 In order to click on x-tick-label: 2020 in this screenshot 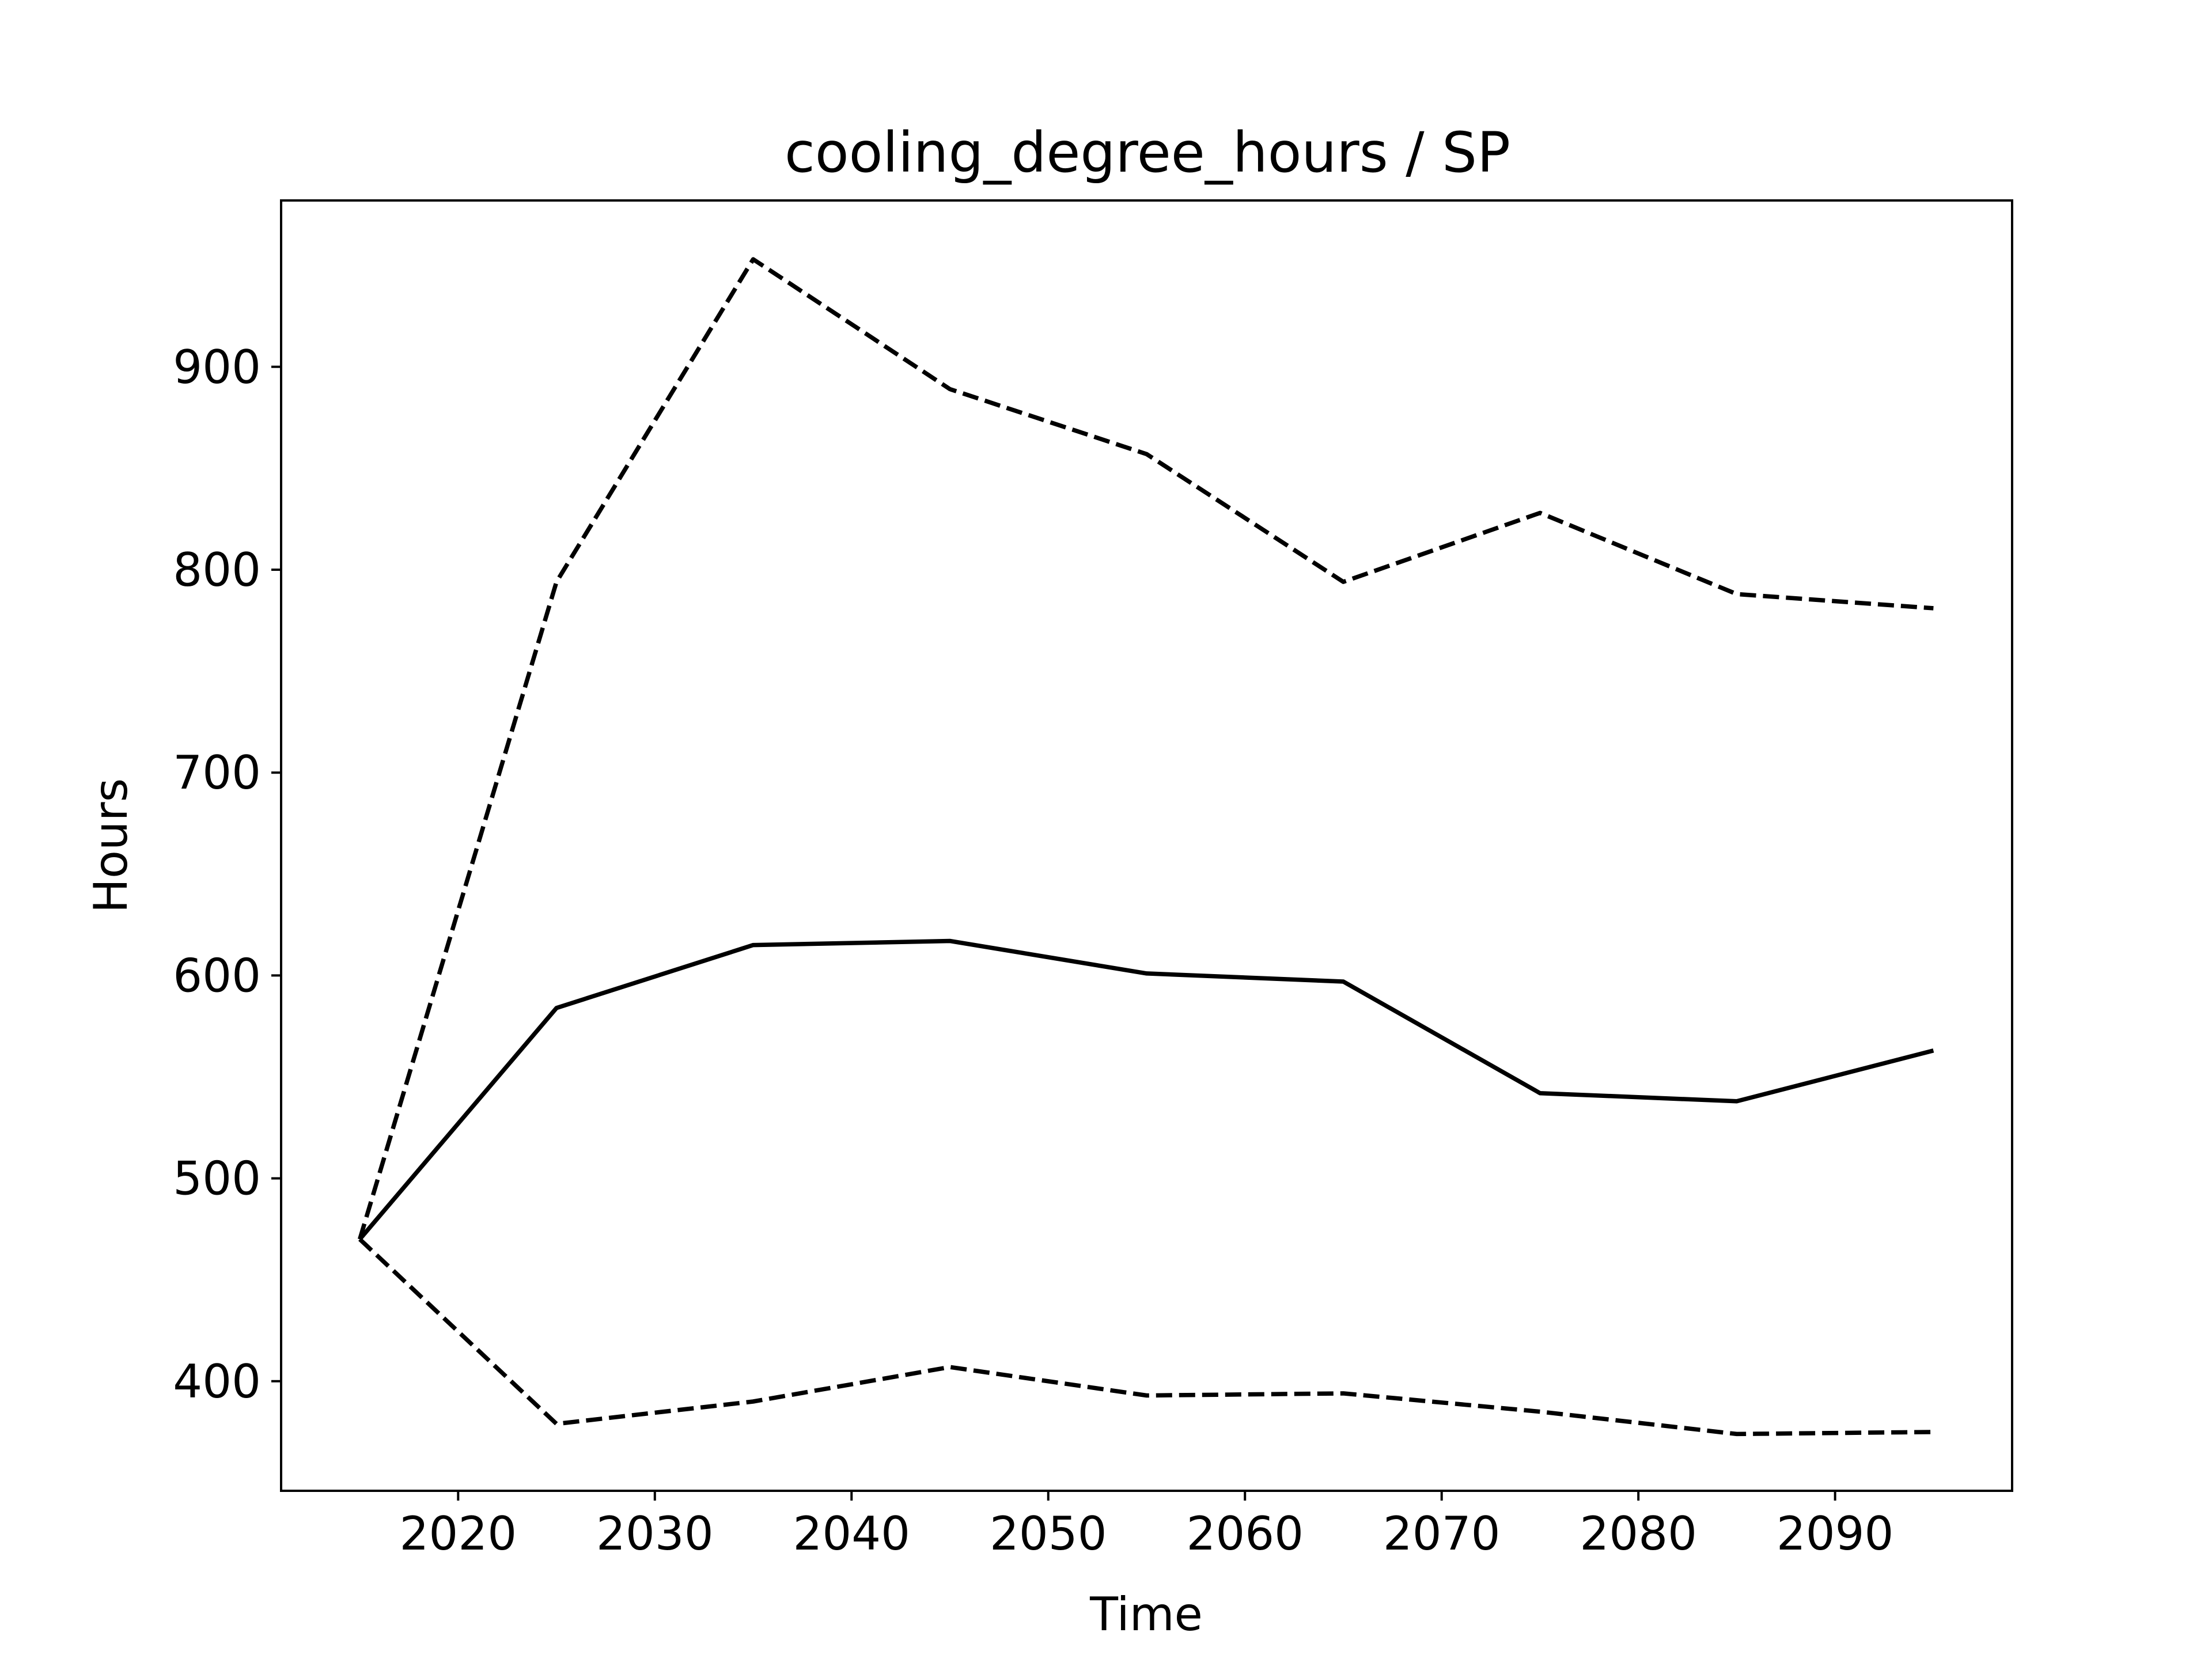, I will do `click(458, 1533)`.